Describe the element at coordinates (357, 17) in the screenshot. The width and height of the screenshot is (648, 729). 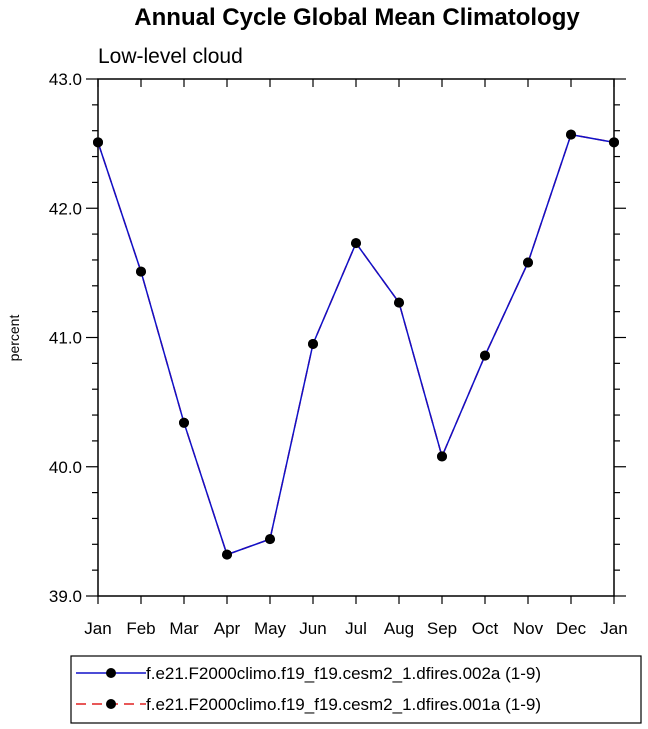
I see `chart-title: Annual Cycle Global Mean Climatology` at that location.